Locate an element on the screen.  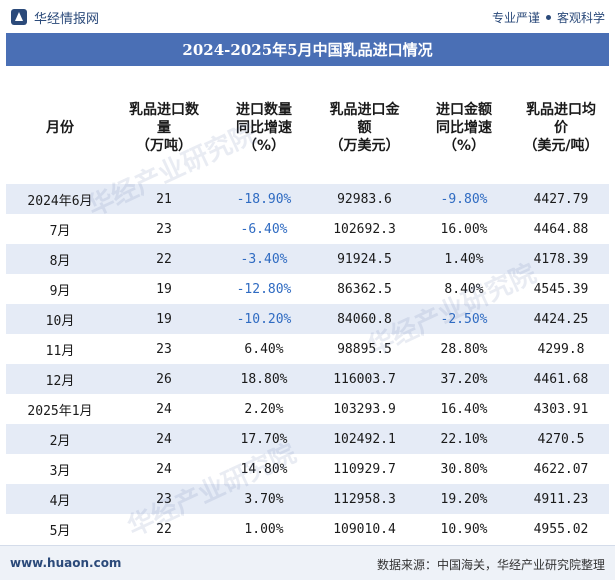
table-row: 2月 24 17.70% 102492.1 22.10% 4270.5 is located at coordinates (307, 439).